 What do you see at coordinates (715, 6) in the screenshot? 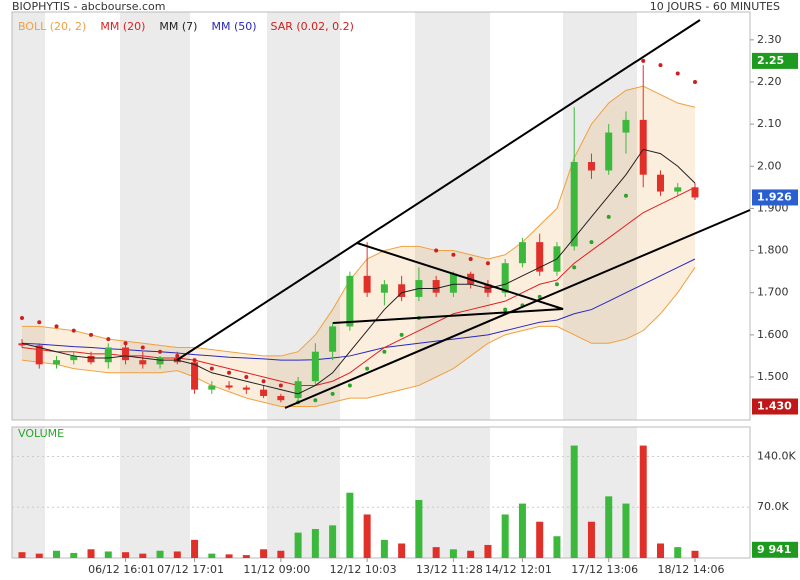
I see `subtitle: 10 JOURS - 60 MINUTES` at bounding box center [715, 6].